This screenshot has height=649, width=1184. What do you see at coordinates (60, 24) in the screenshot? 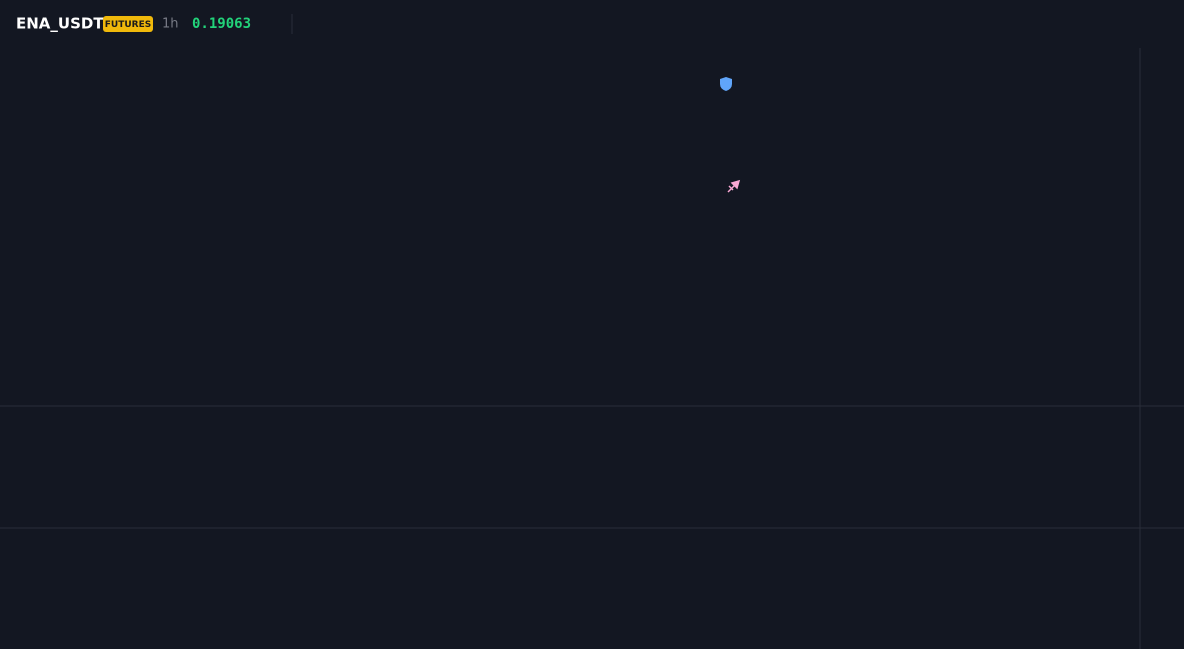
I see `symbol: ENA_USDT` at bounding box center [60, 24].